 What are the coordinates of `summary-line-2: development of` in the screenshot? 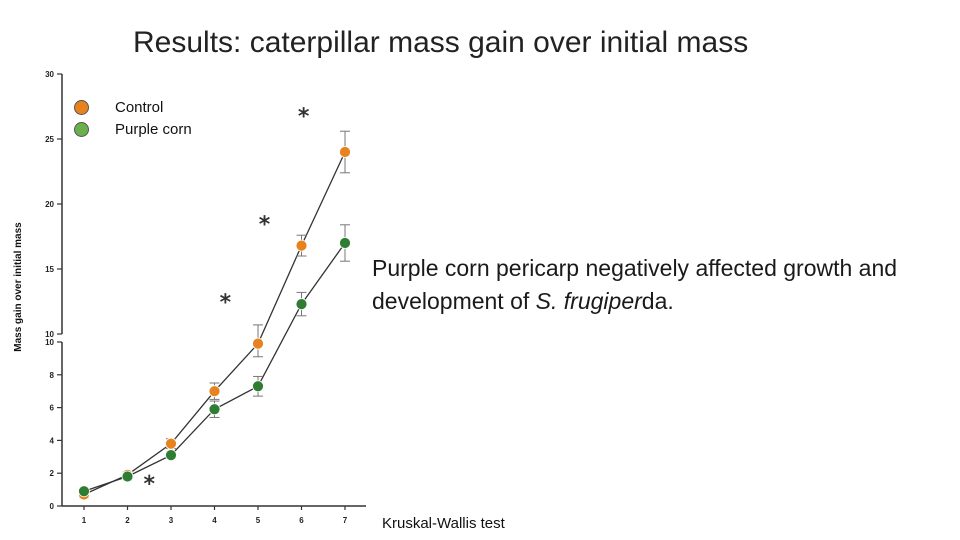 It's located at (454, 301).